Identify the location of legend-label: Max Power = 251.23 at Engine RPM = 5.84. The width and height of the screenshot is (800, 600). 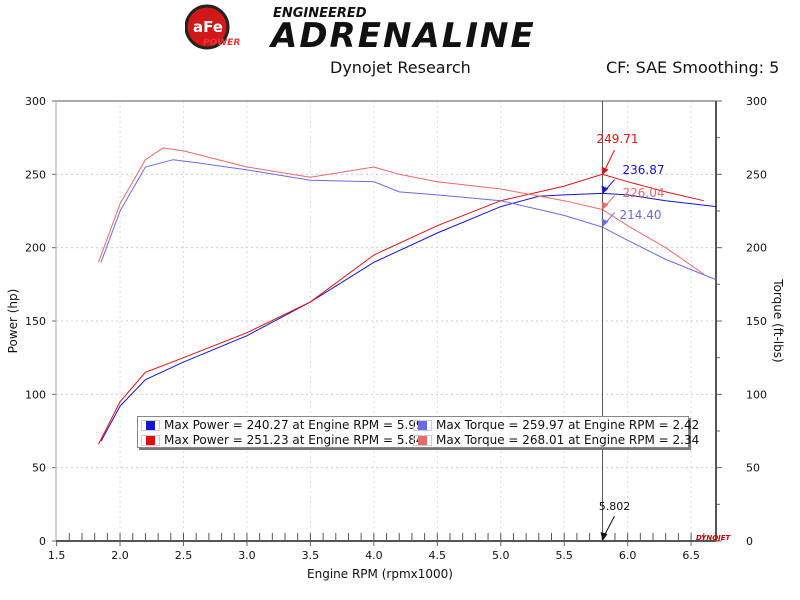
(294, 440).